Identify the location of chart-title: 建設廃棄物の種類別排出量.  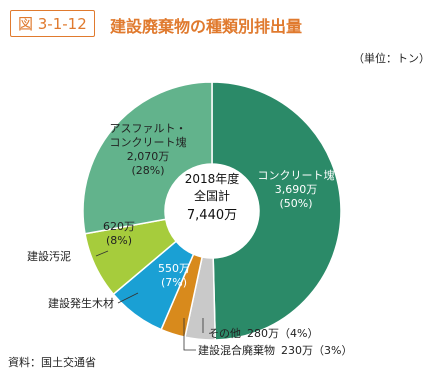
(206, 26).